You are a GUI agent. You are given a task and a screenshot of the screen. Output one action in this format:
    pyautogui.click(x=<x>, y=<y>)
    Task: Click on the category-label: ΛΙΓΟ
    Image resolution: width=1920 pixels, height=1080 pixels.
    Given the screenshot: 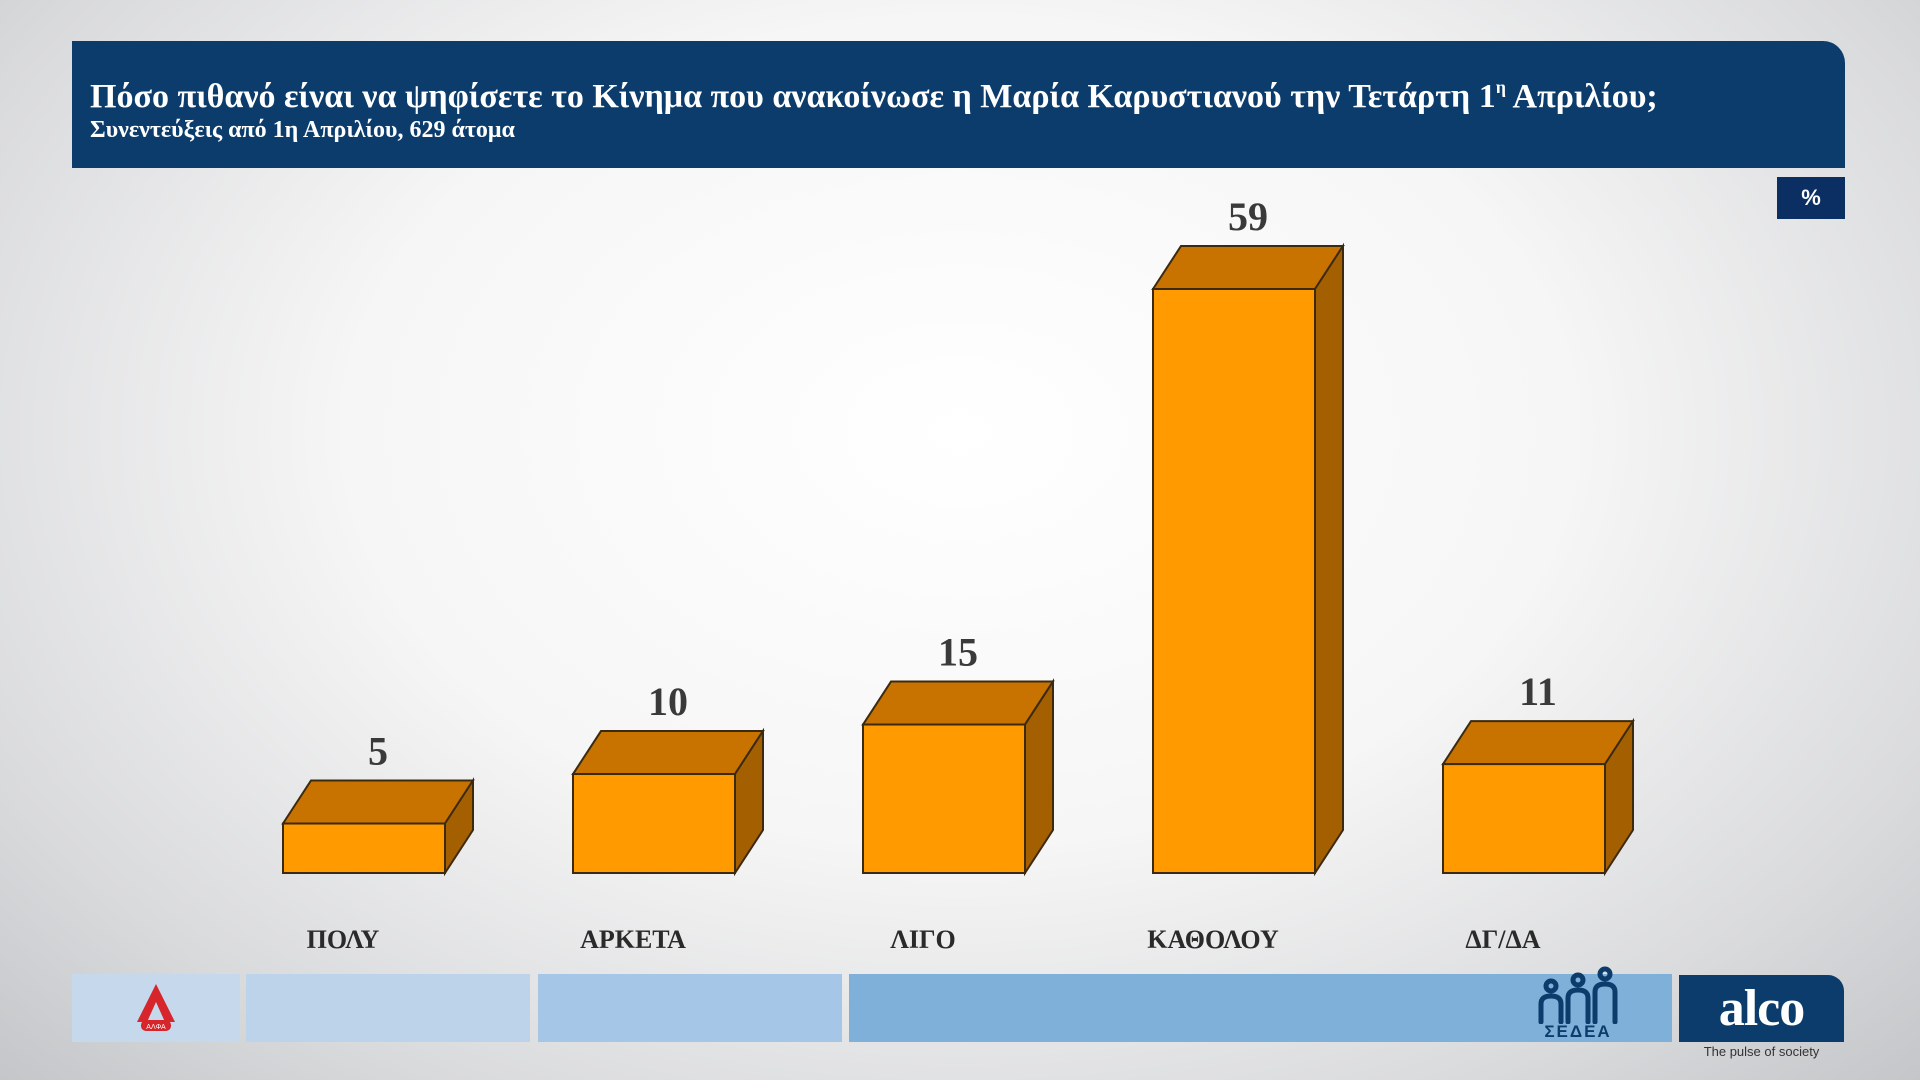 What is the action you would take?
    pyautogui.click(x=923, y=939)
    